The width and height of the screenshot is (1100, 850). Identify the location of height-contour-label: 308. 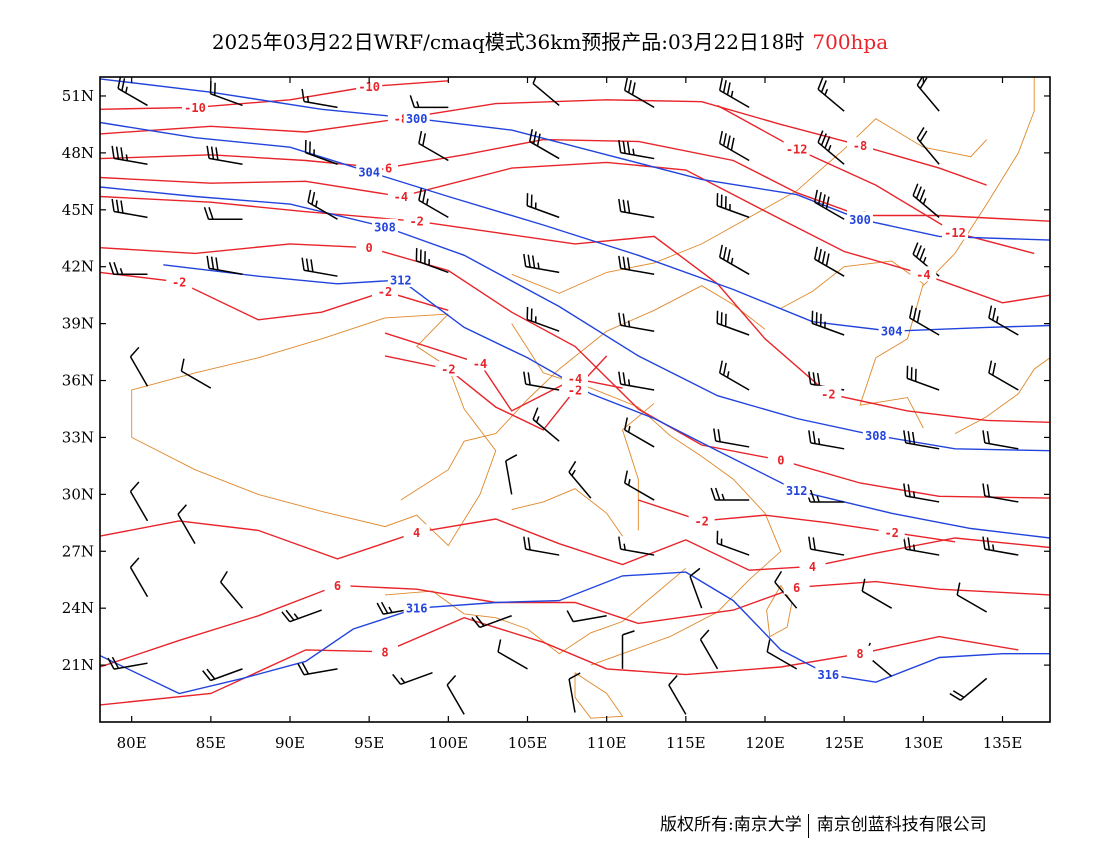
(876, 436).